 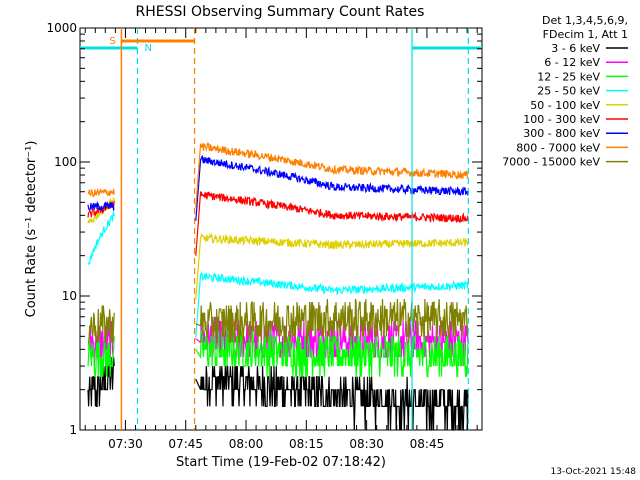 What do you see at coordinates (69, 296) in the screenshot?
I see `y-tick-label: 10` at bounding box center [69, 296].